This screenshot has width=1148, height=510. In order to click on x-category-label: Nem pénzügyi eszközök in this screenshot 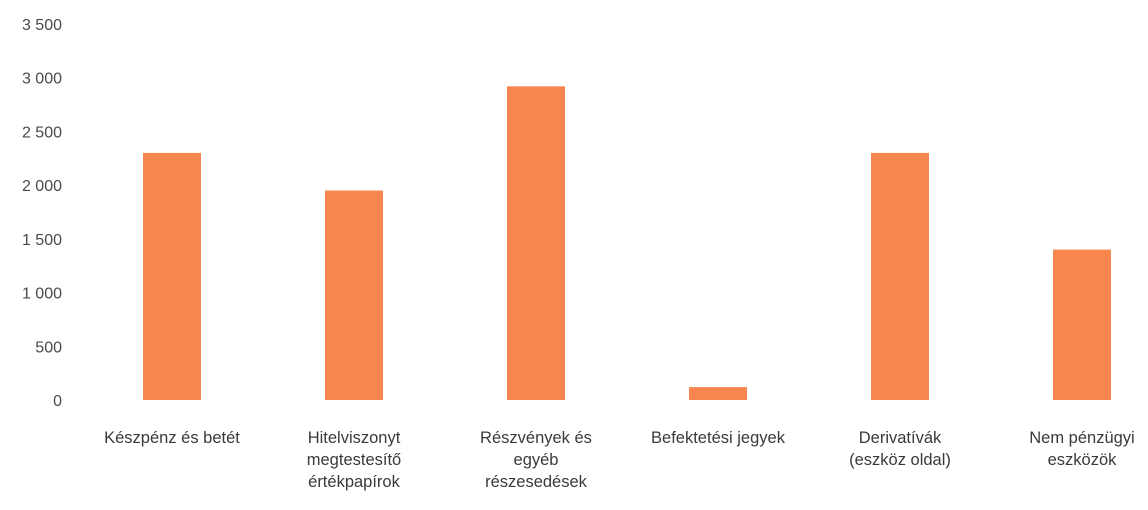, I will do `click(1081, 449)`.